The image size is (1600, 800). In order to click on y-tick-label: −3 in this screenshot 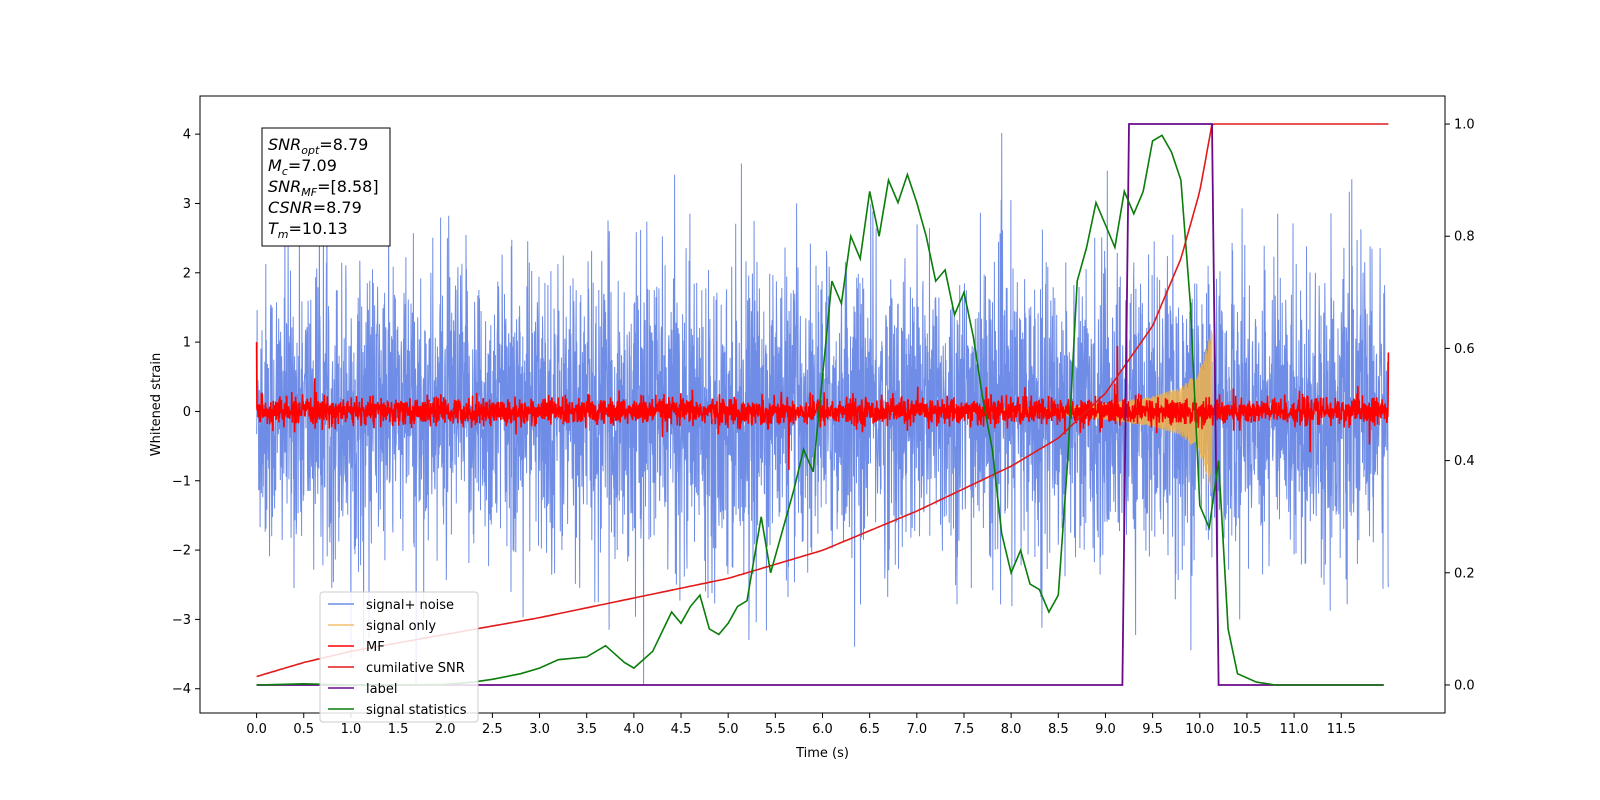, I will do `click(181, 620)`.